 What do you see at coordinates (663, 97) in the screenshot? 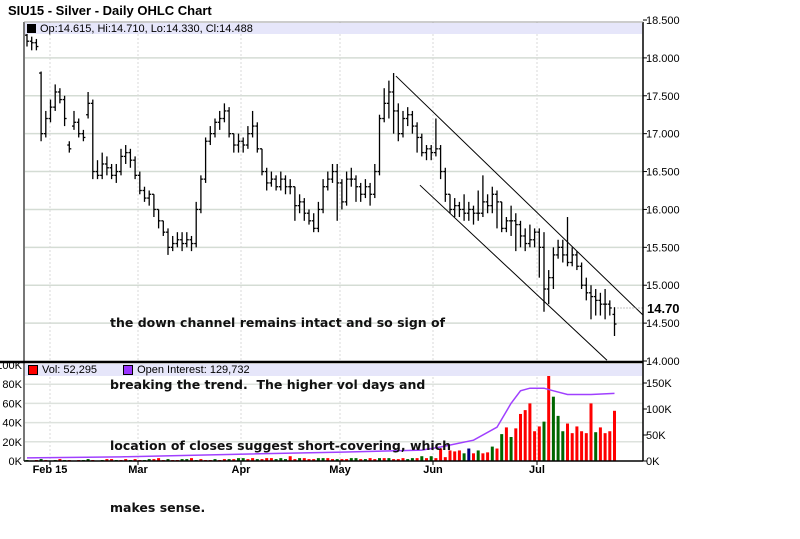
I see `price-tick-label: 17.500` at bounding box center [663, 97].